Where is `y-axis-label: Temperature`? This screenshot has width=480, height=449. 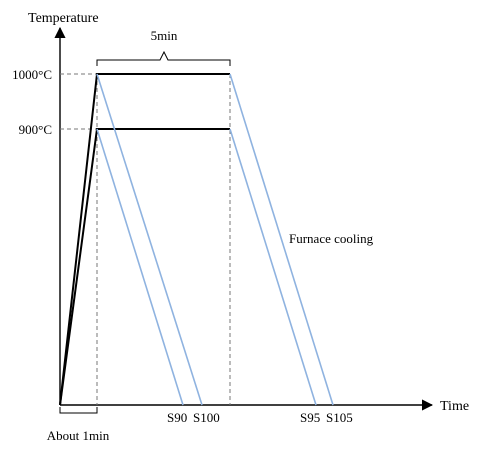 y-axis-label: Temperature is located at coordinates (63, 18).